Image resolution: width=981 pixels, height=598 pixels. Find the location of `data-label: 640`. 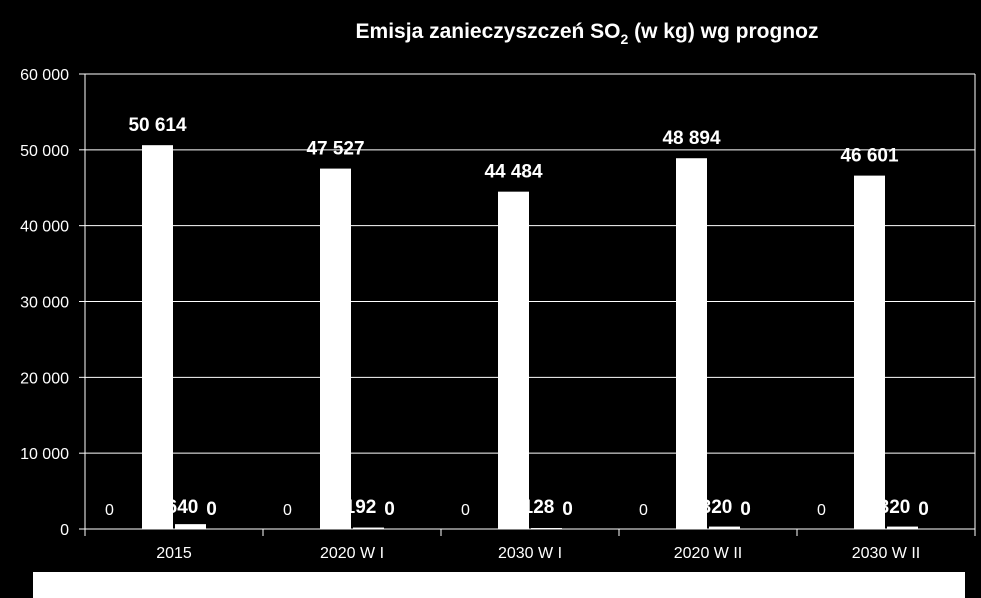

data-label: 640 is located at coordinates (183, 507).